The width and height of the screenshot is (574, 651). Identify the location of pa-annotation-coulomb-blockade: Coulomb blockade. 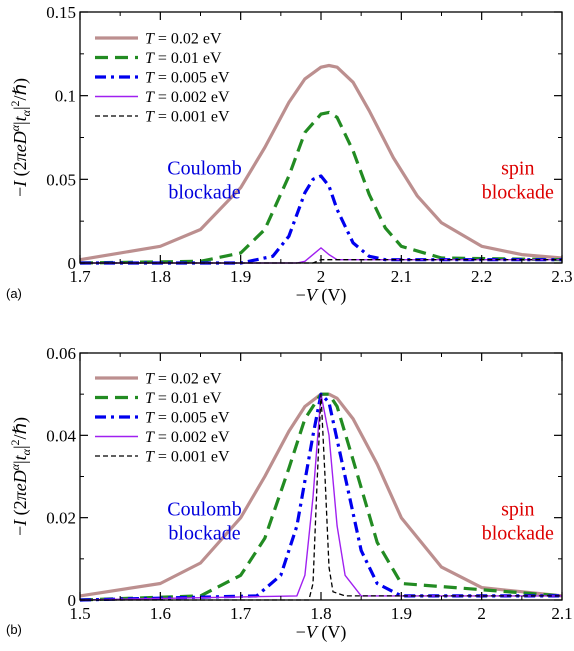
(204, 180).